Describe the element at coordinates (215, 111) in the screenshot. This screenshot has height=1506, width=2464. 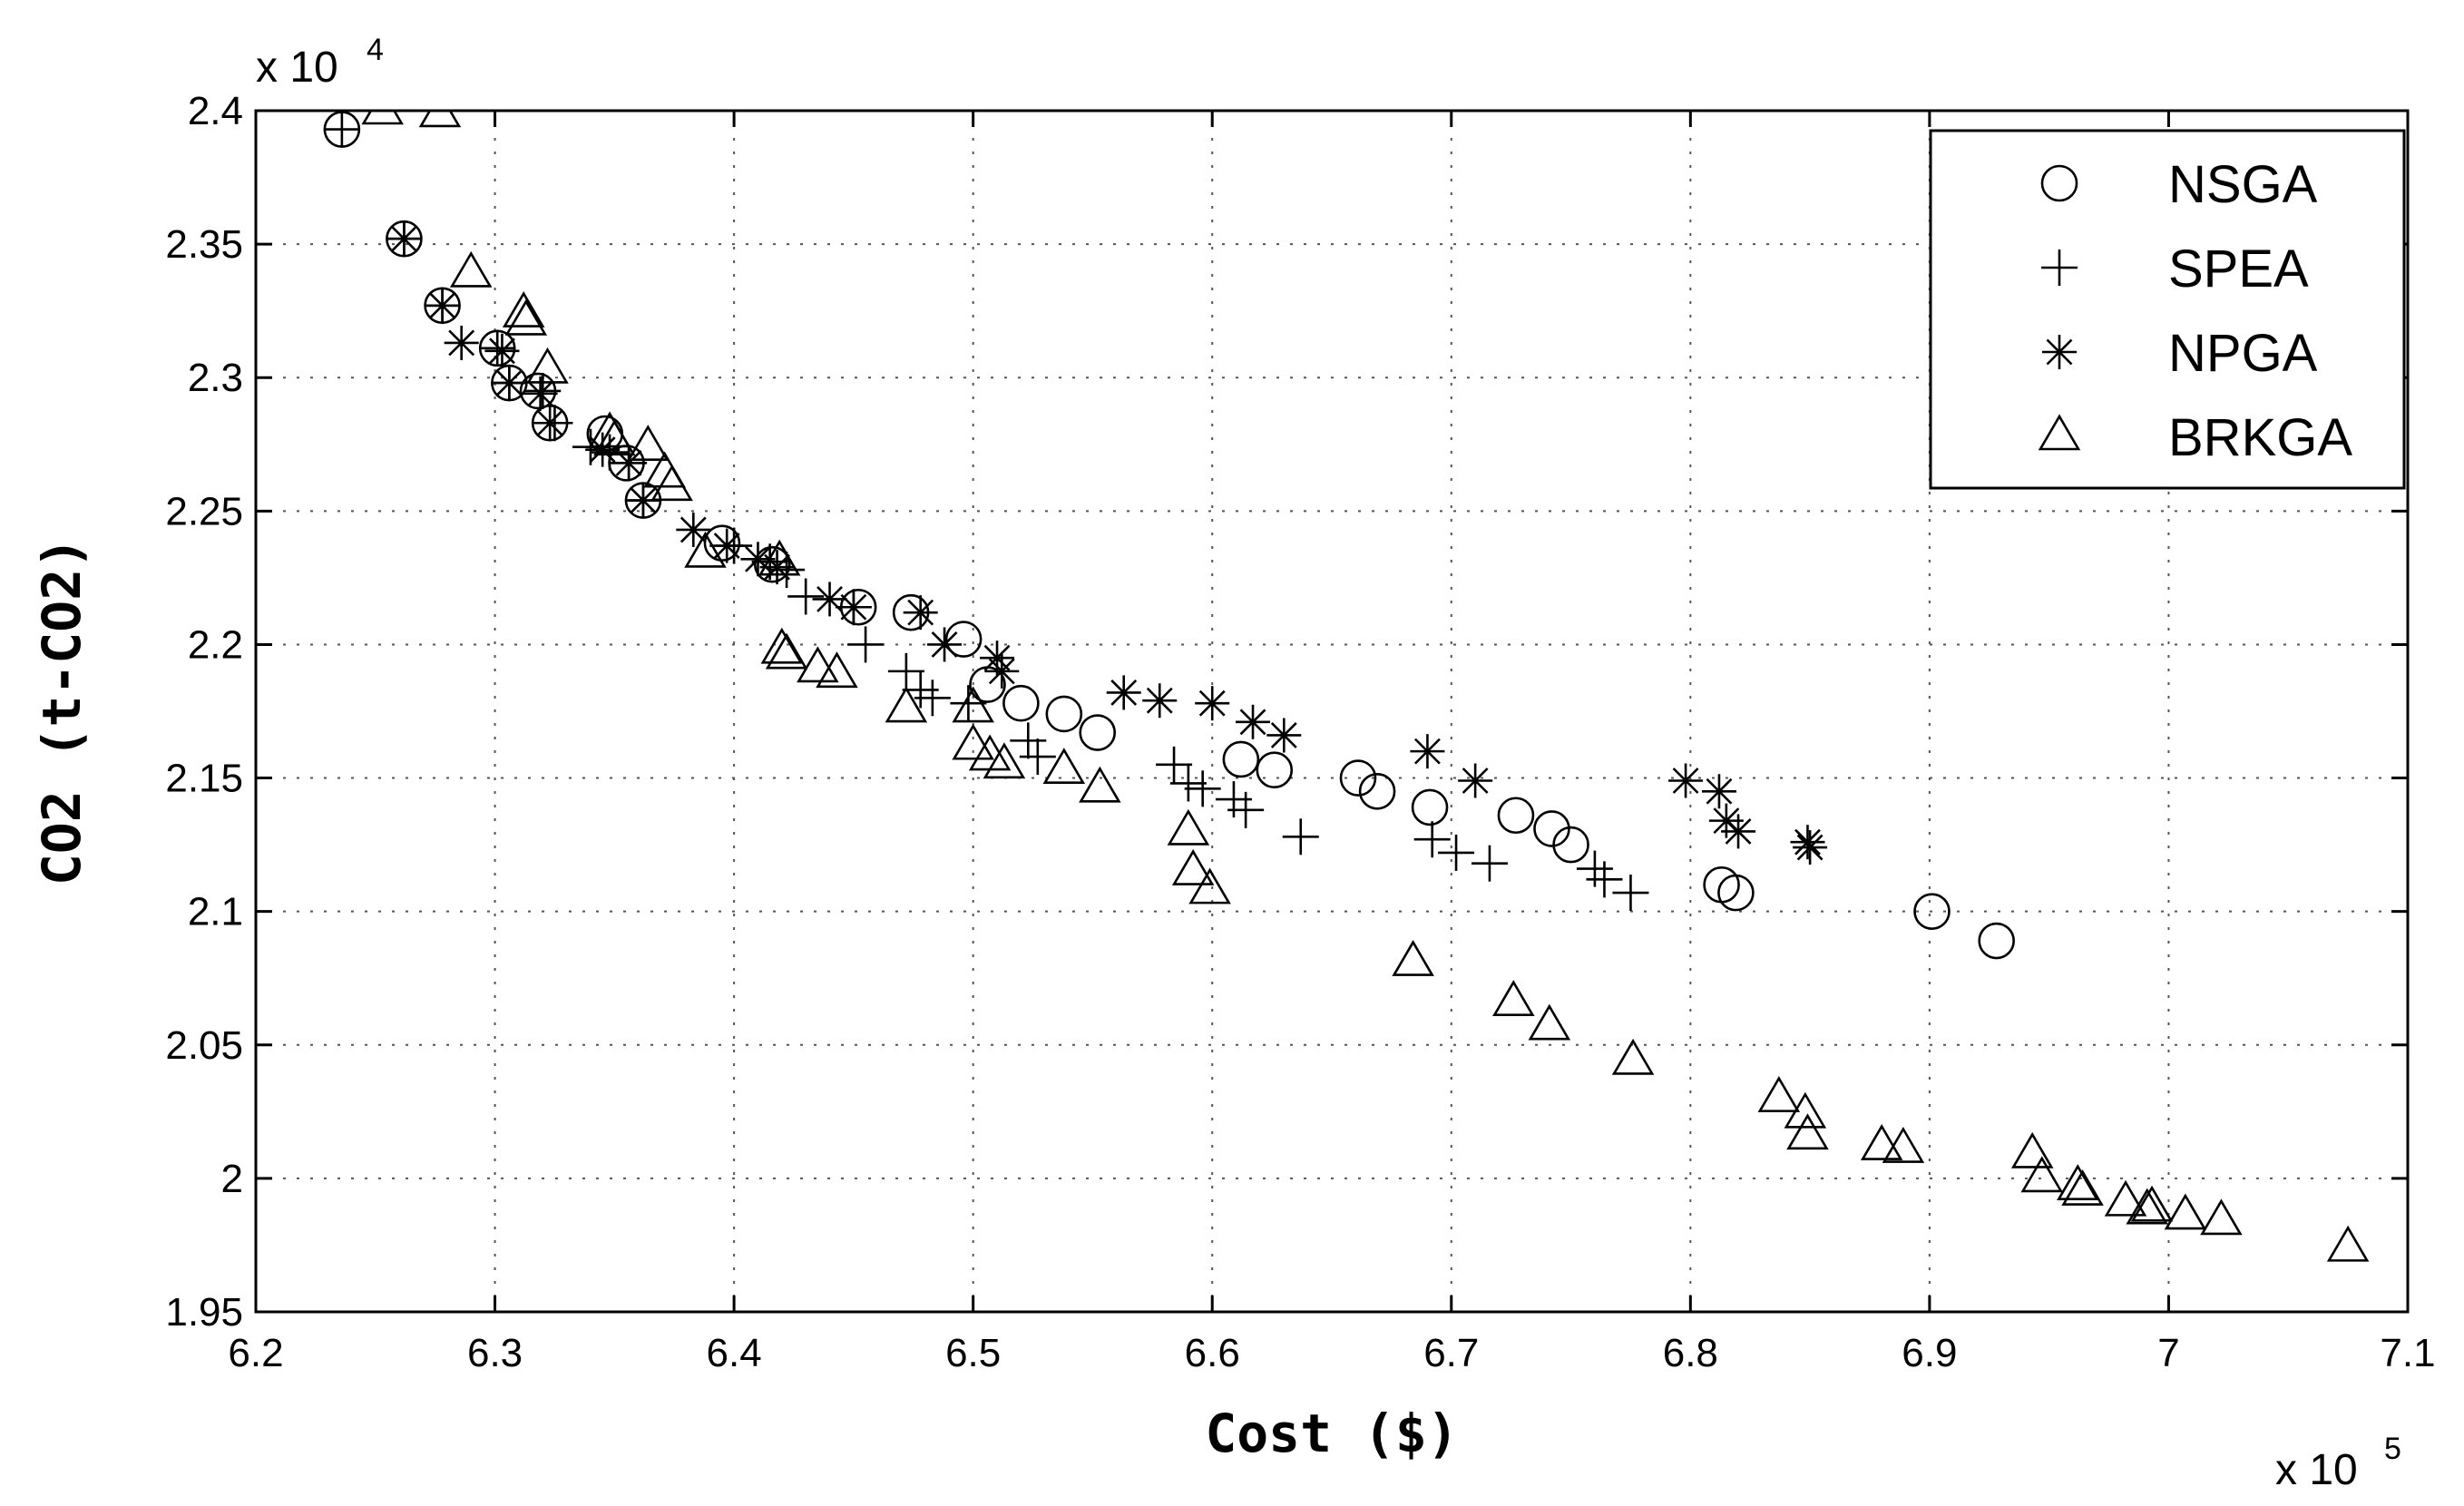
I see `y-tick-label: 2.4` at that location.